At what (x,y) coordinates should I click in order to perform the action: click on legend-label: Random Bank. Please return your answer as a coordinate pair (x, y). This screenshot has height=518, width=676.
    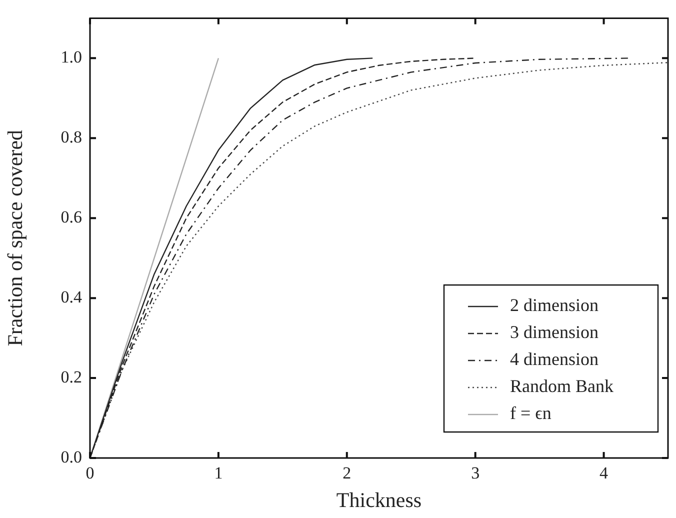
    Looking at the image, I should click on (562, 386).